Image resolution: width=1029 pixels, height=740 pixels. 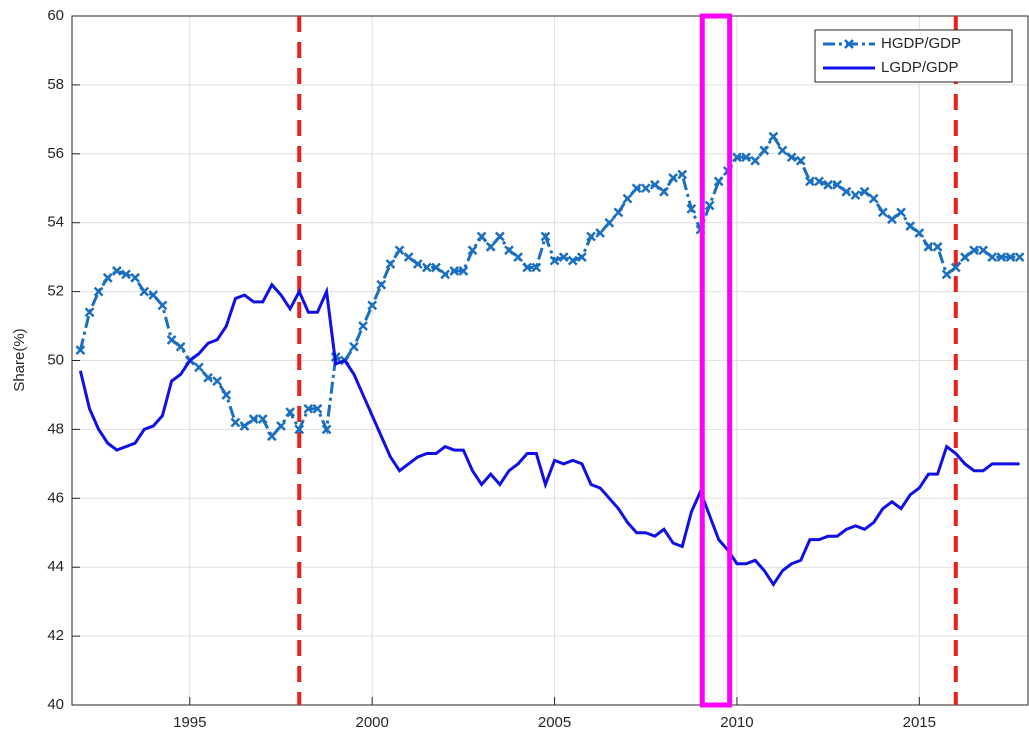 What do you see at coordinates (371, 722) in the screenshot?
I see `x-tick-label: 2000` at bounding box center [371, 722].